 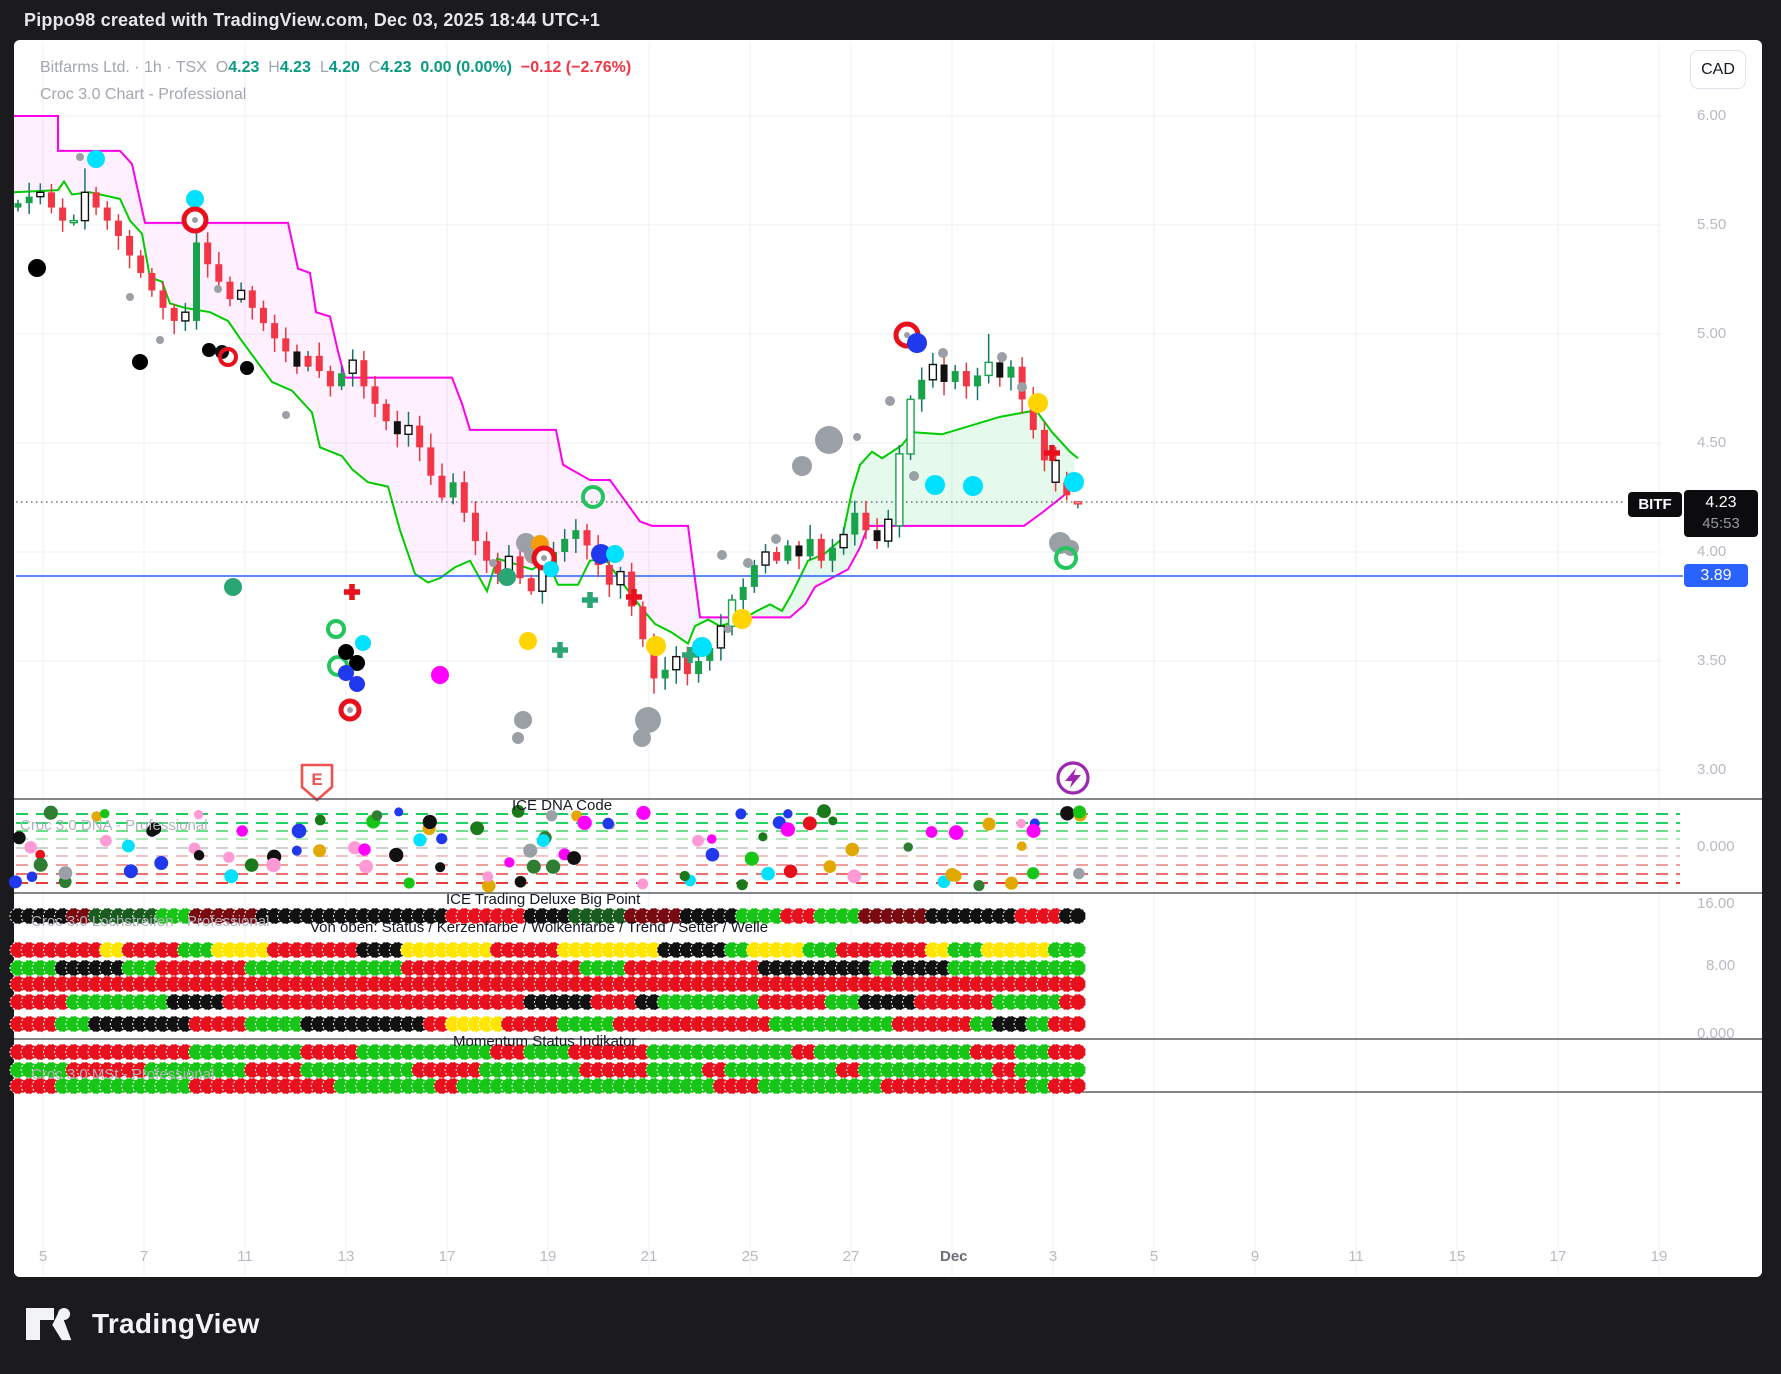 What do you see at coordinates (114, 825) in the screenshot?
I see `pane-label-dna: Croc 3.0 DNA - Professional` at bounding box center [114, 825].